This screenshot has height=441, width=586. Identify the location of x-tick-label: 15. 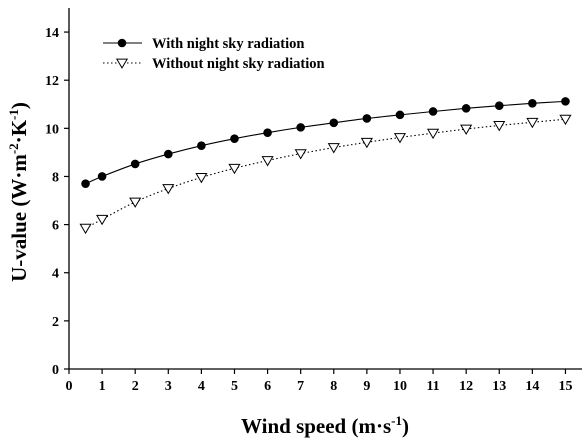
(565, 386).